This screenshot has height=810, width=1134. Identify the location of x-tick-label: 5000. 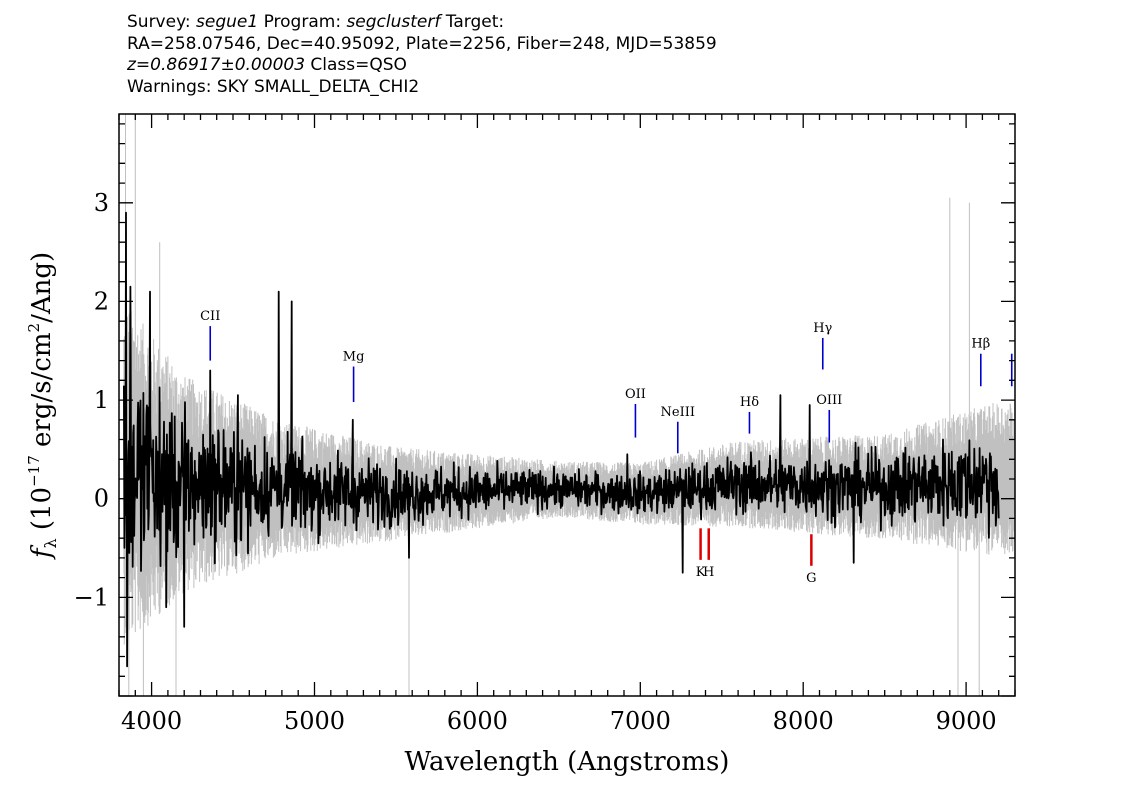
(314, 721).